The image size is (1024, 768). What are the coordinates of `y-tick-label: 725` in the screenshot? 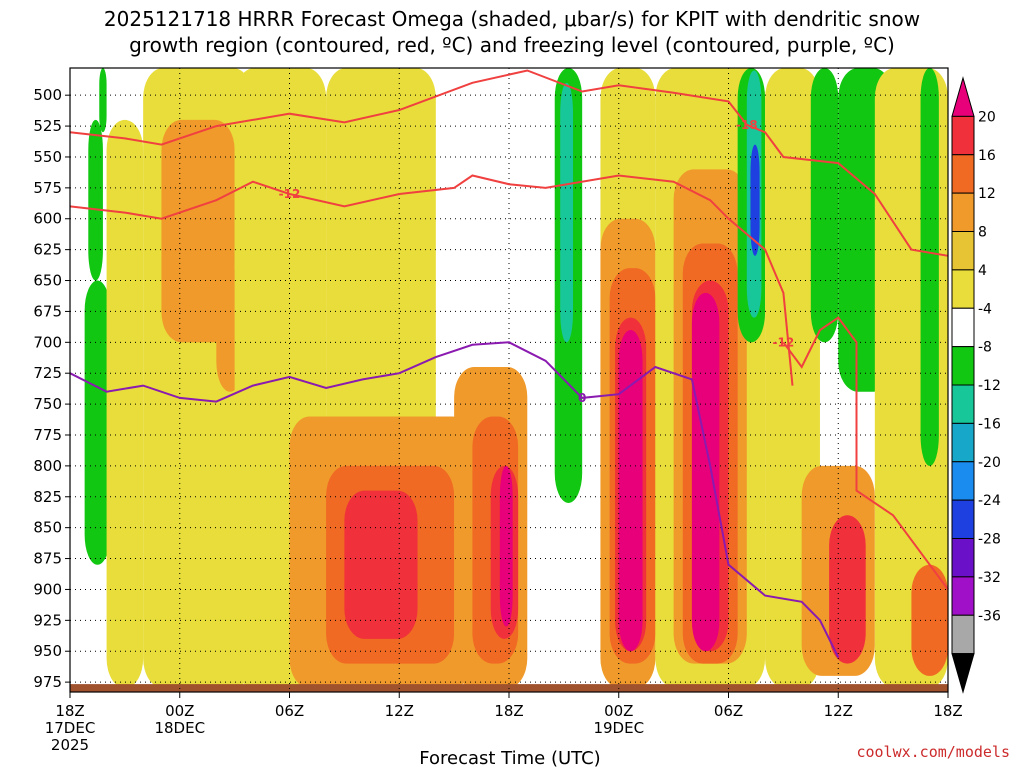 It's located at (47, 373).